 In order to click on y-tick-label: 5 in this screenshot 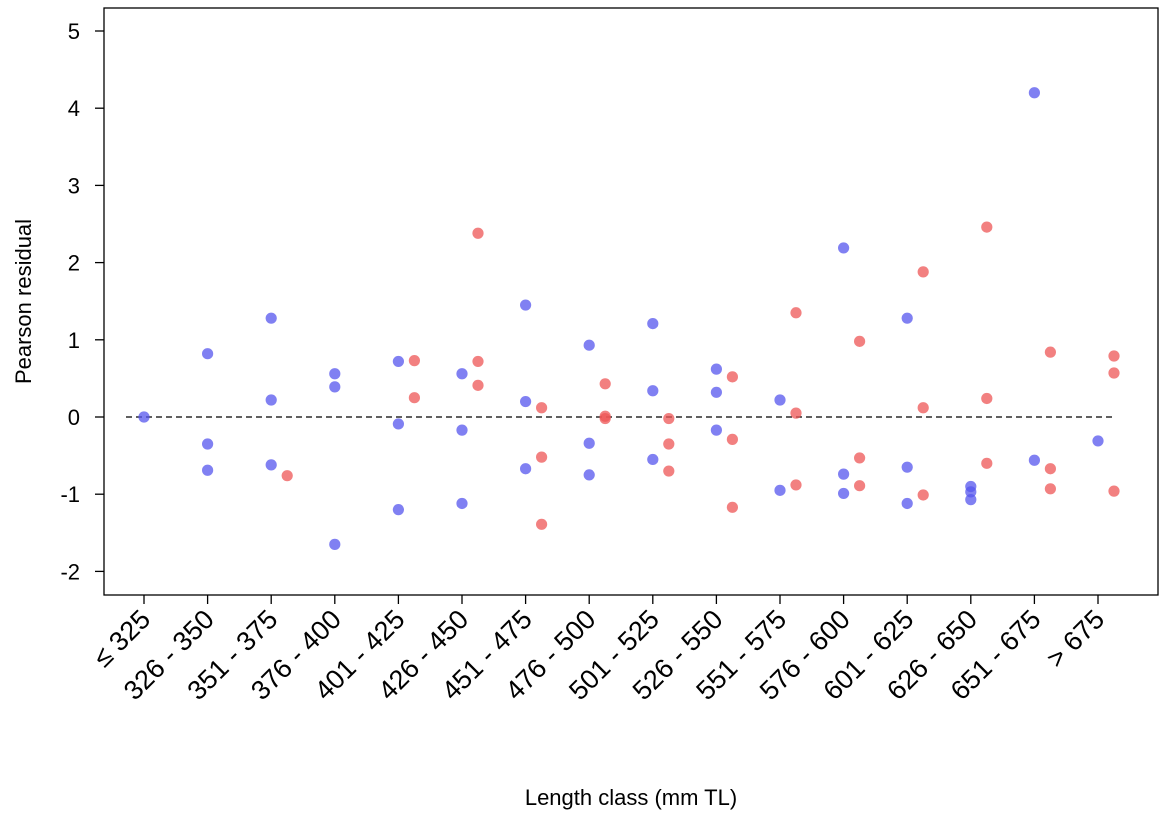, I will do `click(74, 31)`.